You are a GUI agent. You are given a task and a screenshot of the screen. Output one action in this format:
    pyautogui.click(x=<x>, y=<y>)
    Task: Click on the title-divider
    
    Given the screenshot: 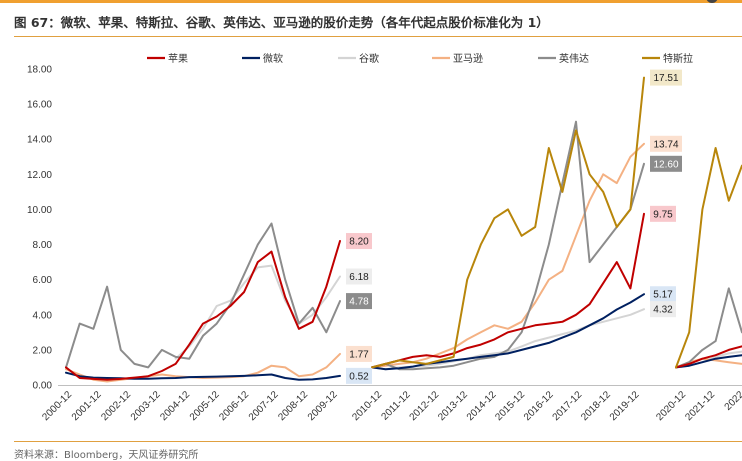 What is the action you would take?
    pyautogui.click(x=378, y=36)
    